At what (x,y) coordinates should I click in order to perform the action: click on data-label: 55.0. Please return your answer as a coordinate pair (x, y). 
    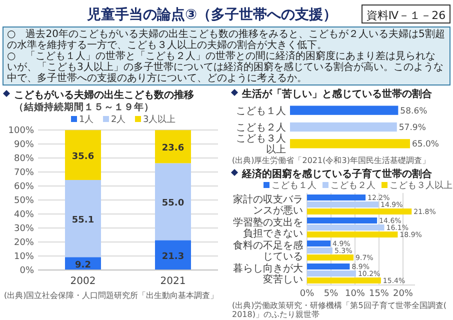
    Looking at the image, I should click on (173, 203).